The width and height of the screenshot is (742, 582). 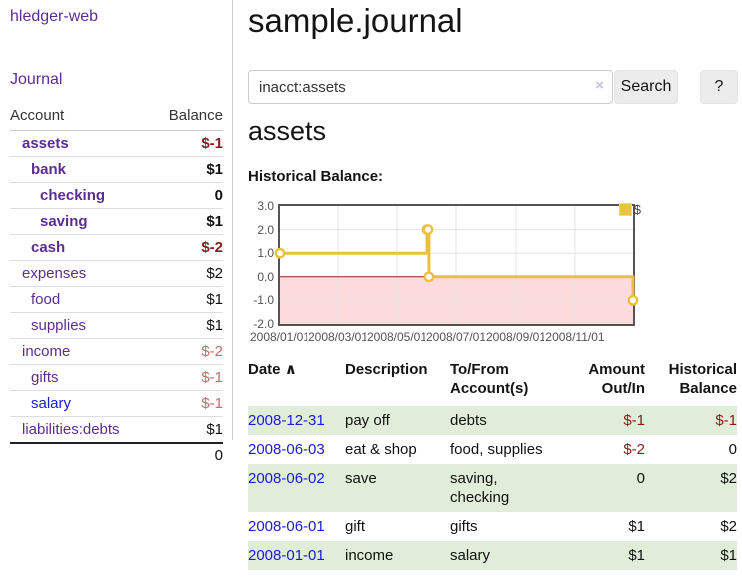 I want to click on x-axis-tick: 2008/05/01, so click(x=397, y=337).